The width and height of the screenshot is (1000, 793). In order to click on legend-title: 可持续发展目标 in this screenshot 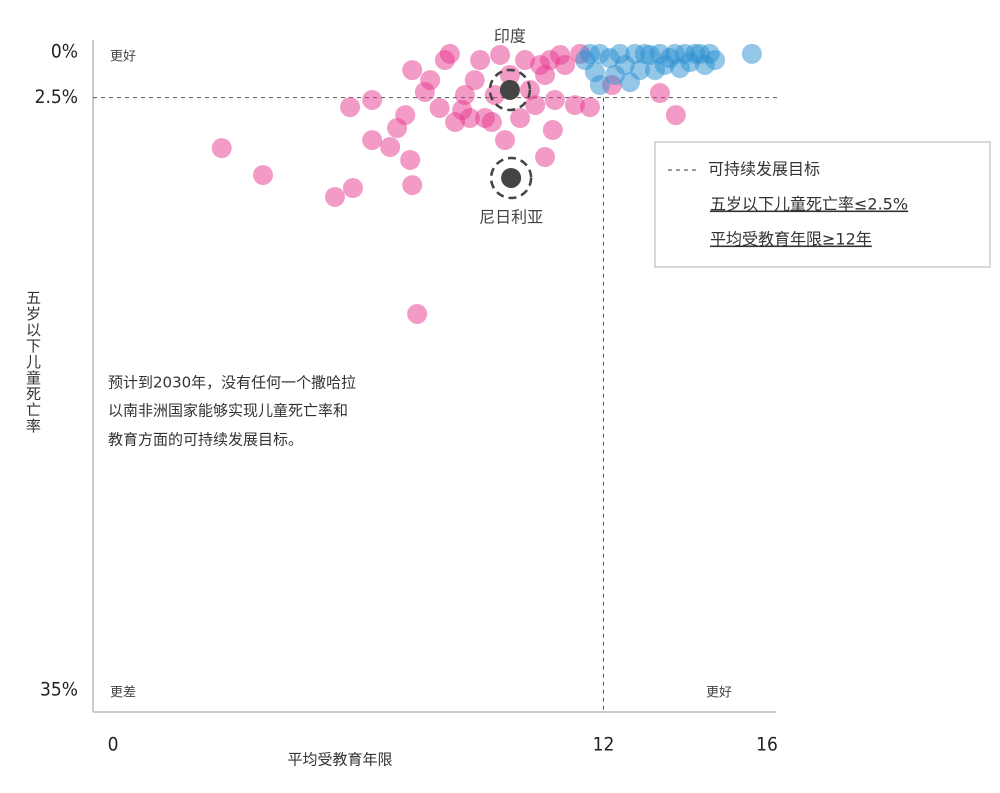, I will do `click(764, 169)`.